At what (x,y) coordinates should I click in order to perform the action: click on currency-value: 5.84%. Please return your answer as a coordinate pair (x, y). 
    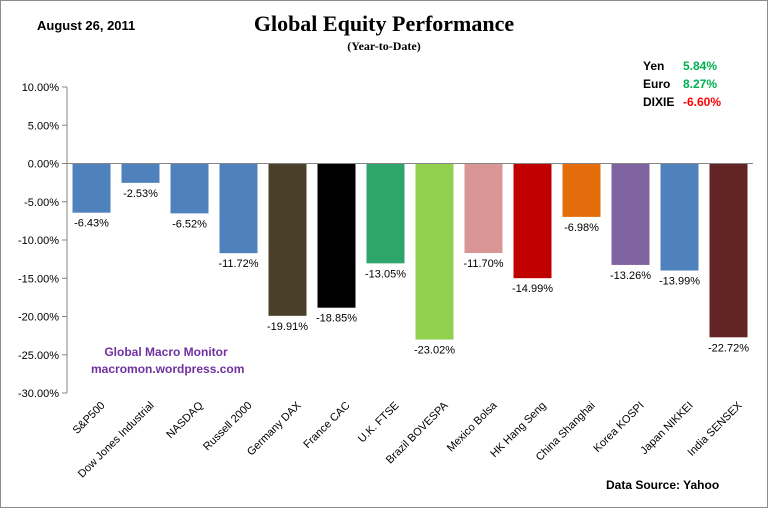
    Looking at the image, I should click on (700, 66).